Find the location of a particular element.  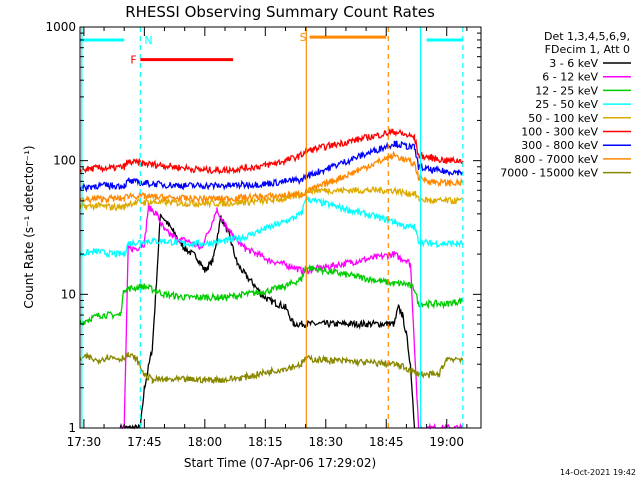

legend-label: 50 - 100 keV is located at coordinates (563, 118).